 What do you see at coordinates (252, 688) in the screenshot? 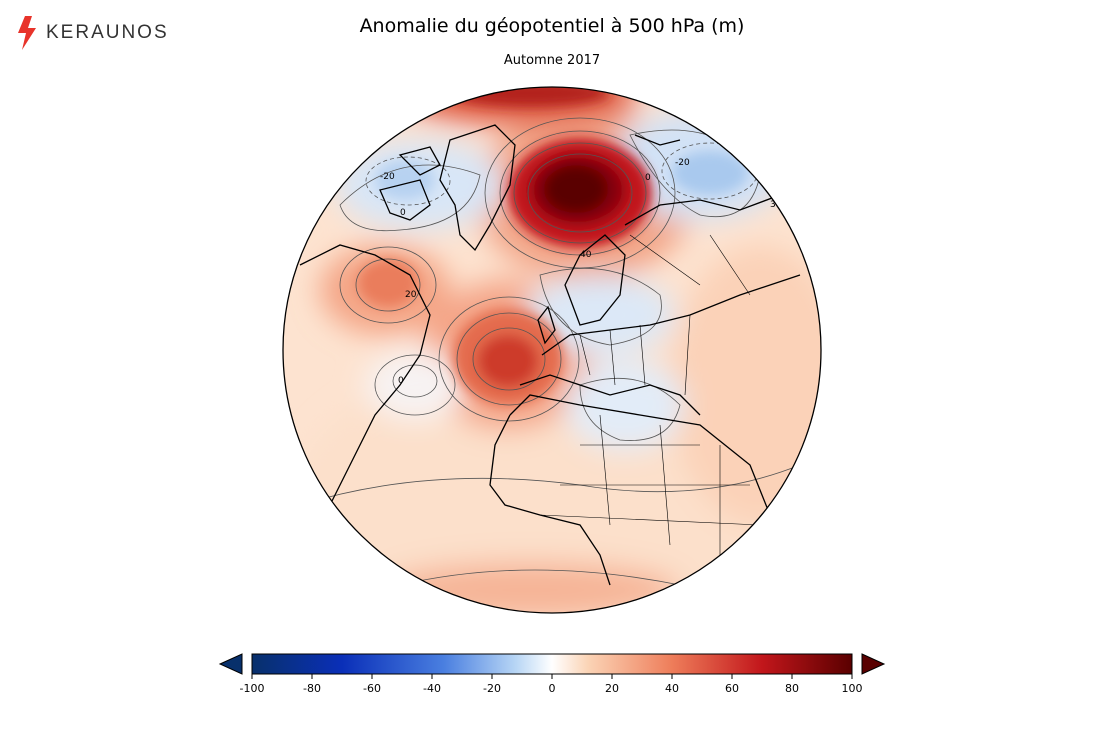
I see `colorbar-tick-label: -100` at bounding box center [252, 688].